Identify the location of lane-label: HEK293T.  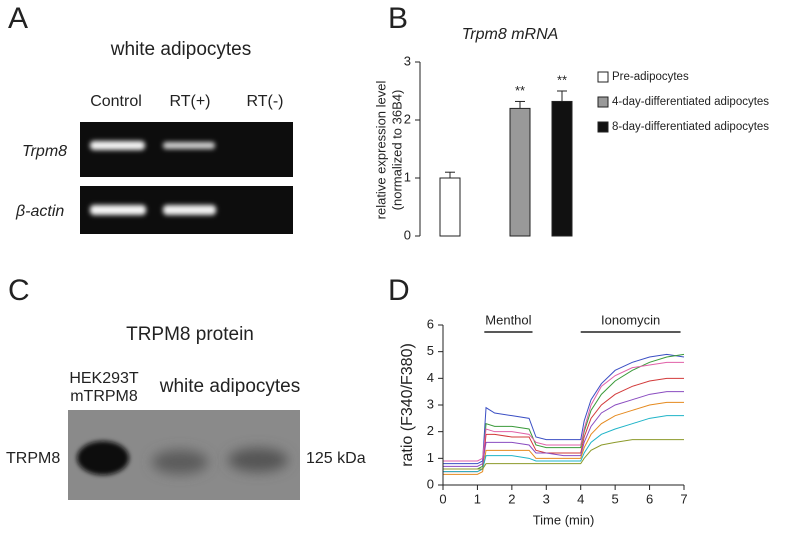
(104, 378).